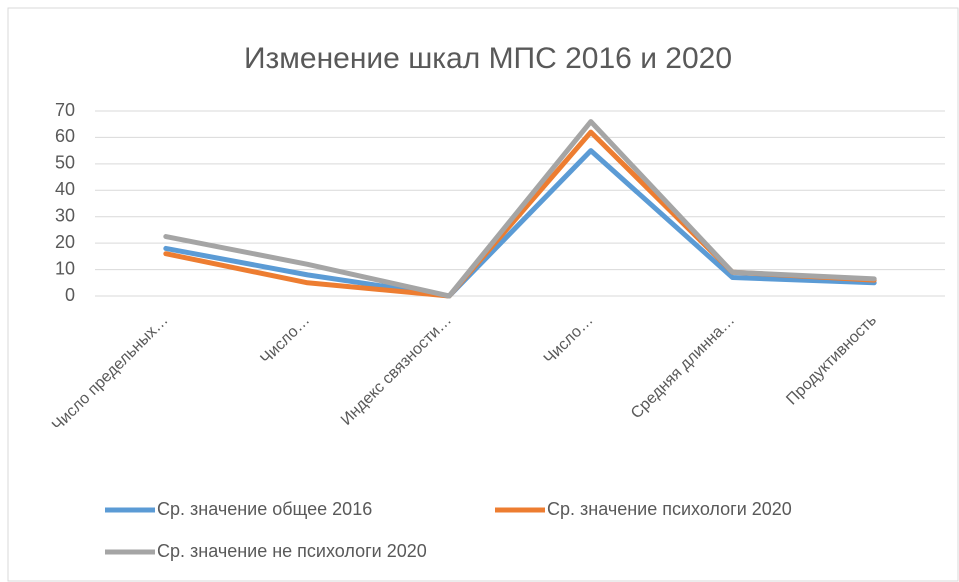  What do you see at coordinates (669, 509) in the screenshot?
I see `legend-label: Ср. значение психологи 2020` at bounding box center [669, 509].